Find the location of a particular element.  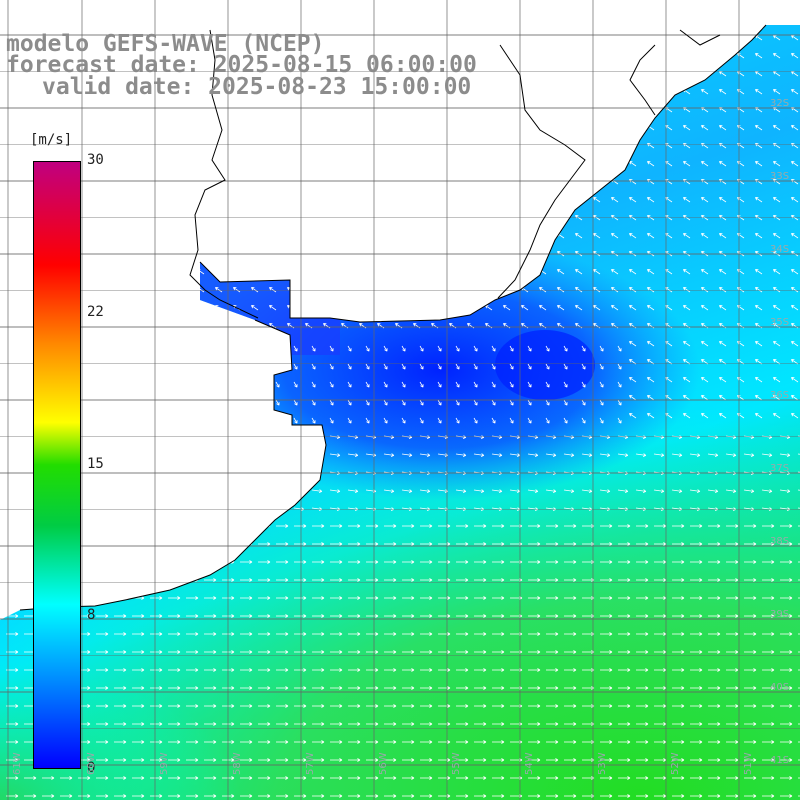

longitude-label: 53W is located at coordinates (602, 763).